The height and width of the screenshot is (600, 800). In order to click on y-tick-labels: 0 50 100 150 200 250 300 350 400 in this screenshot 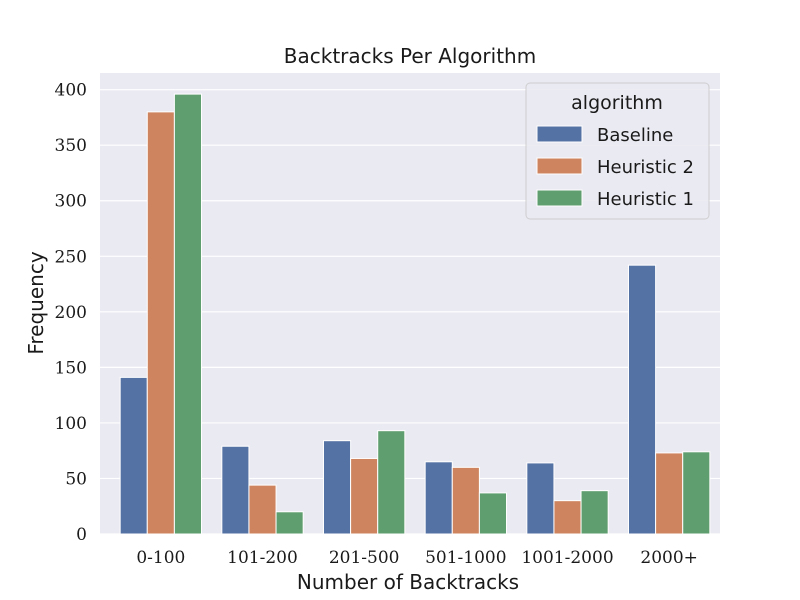, I will do `click(71, 313)`.